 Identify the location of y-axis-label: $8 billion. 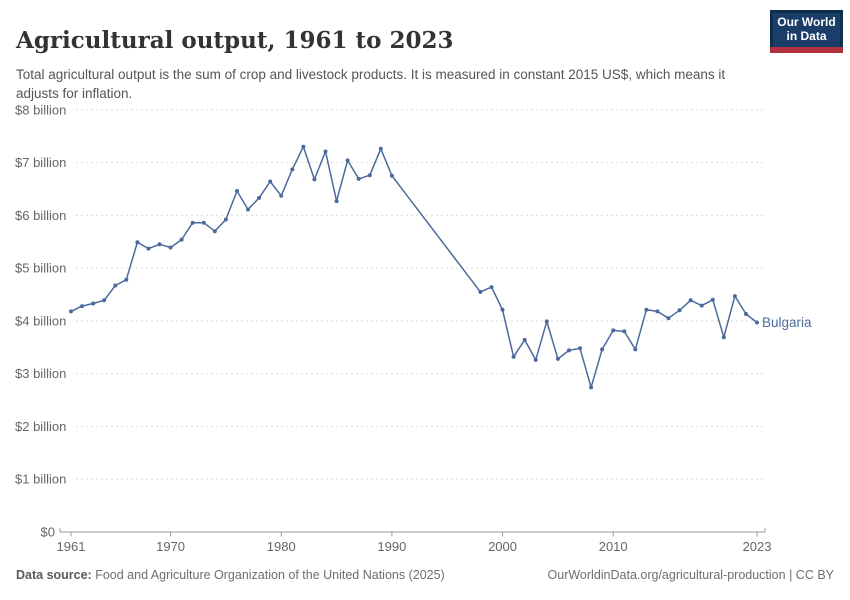
(40, 109).